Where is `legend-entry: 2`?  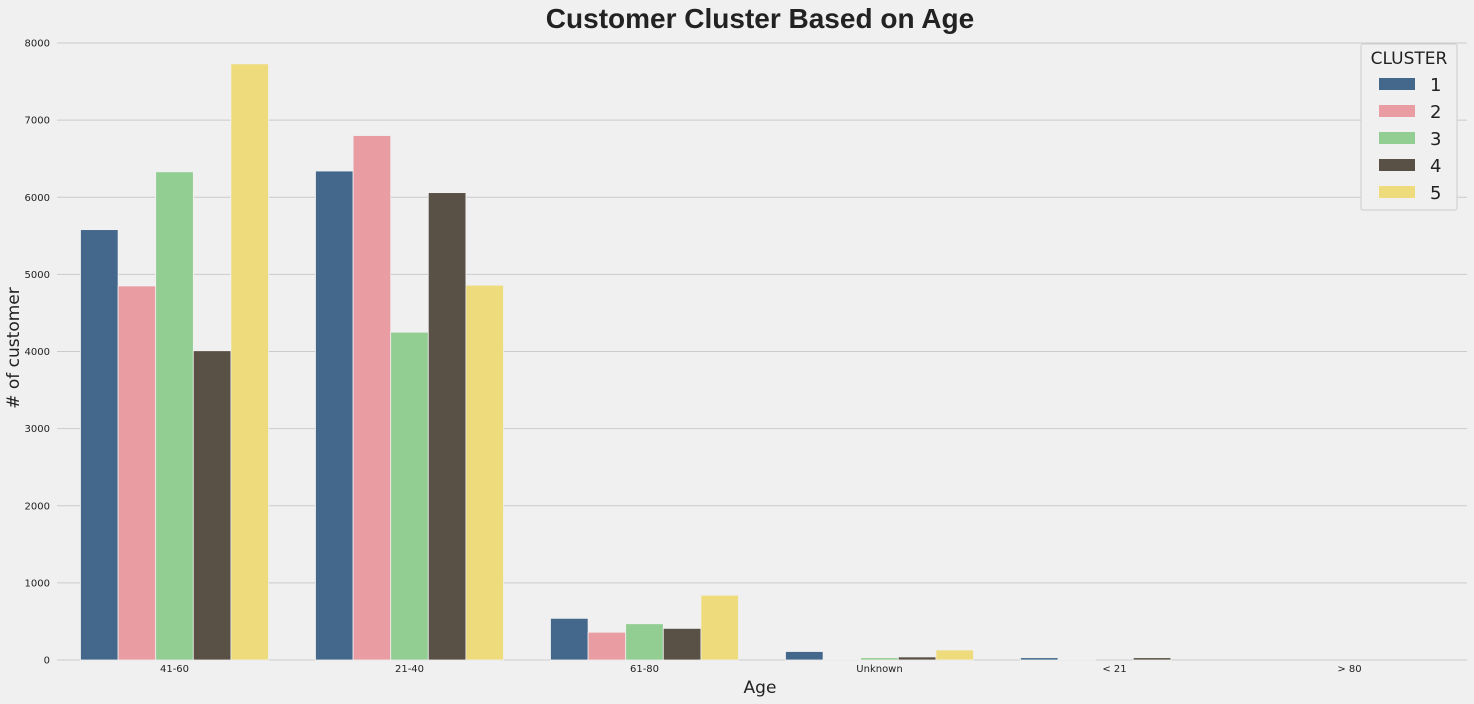
legend-entry: 2 is located at coordinates (1435, 112).